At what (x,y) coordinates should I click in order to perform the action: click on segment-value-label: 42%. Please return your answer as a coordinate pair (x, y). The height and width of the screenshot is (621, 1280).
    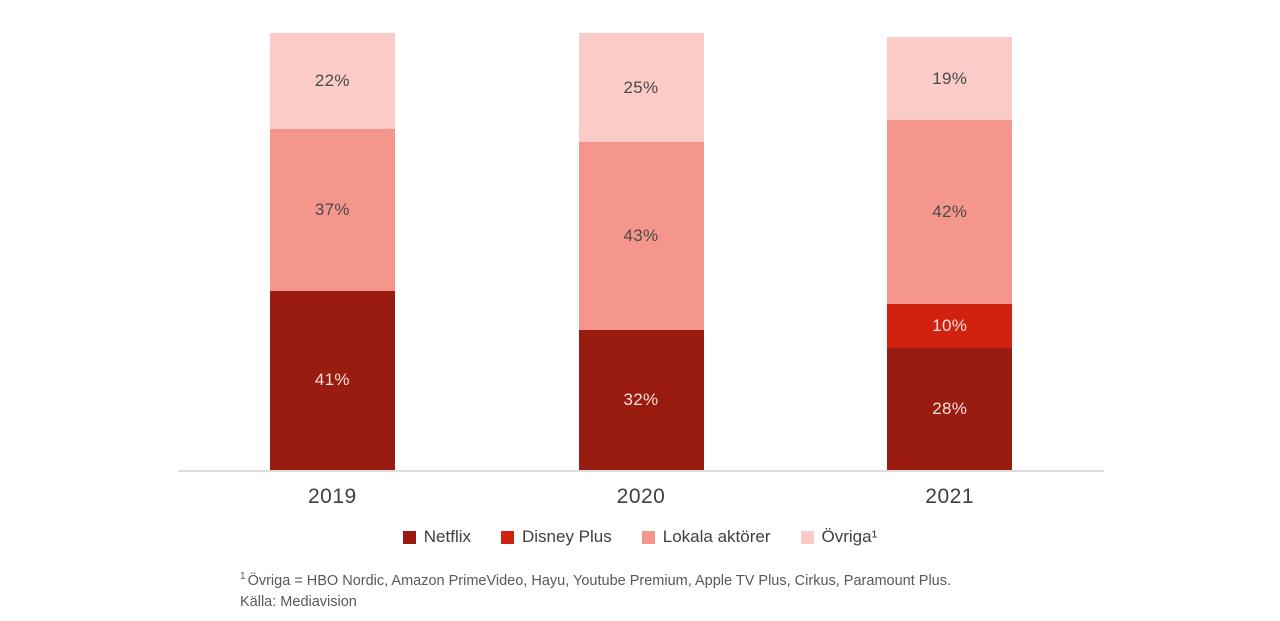
    Looking at the image, I should click on (950, 212).